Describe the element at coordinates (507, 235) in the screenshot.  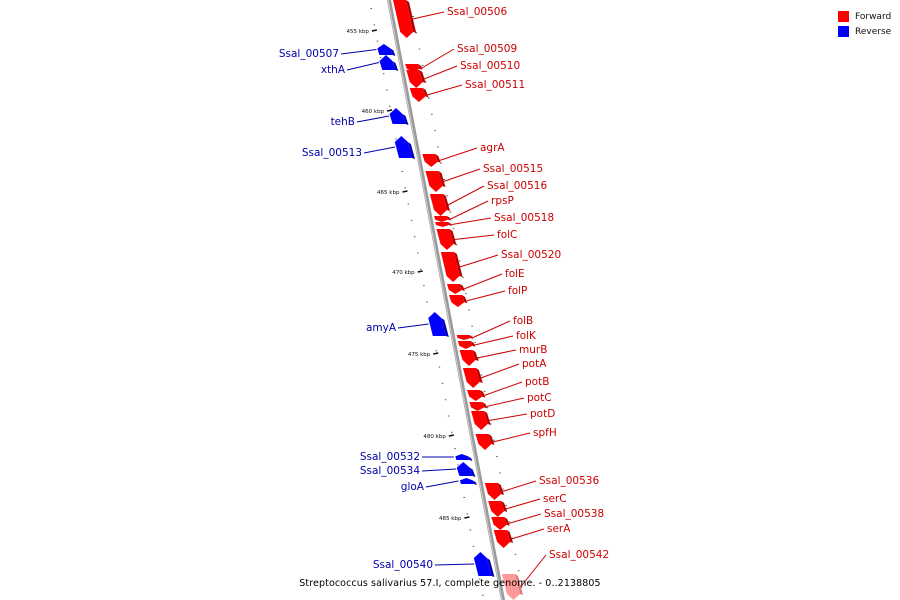
I see `gene-label: folC` at that location.